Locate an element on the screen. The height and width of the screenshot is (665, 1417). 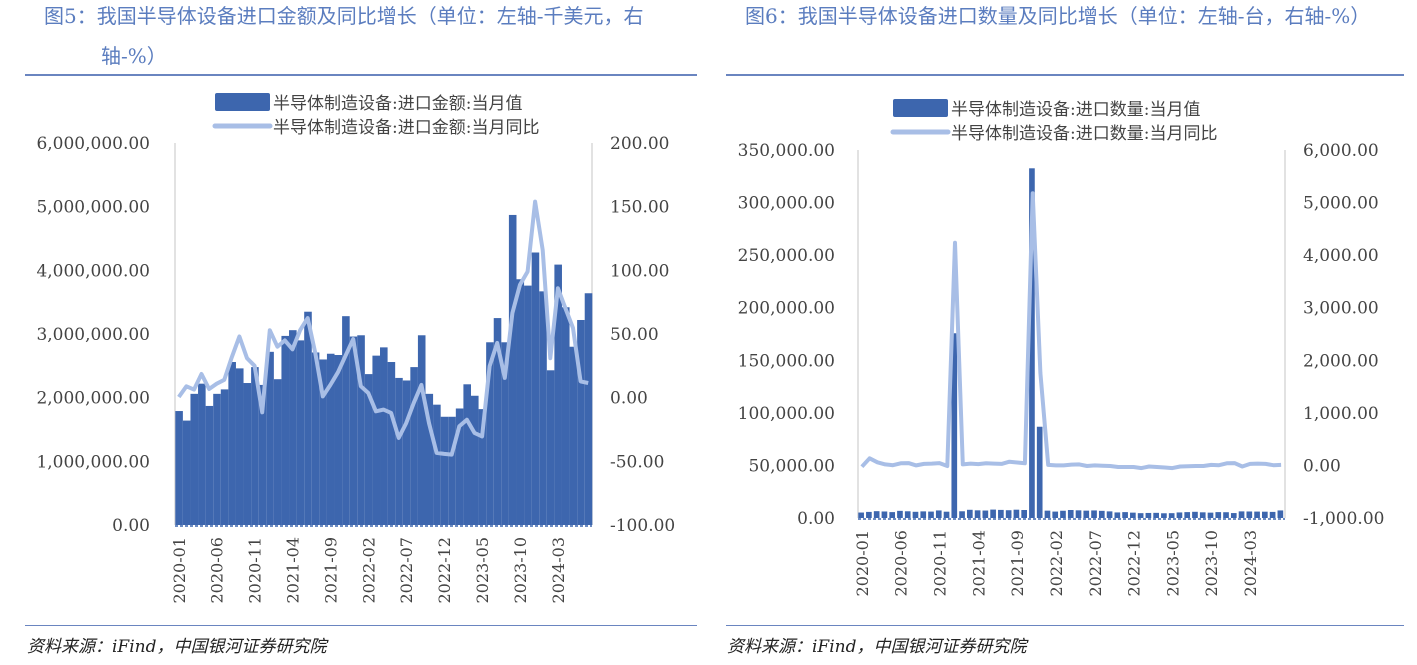
yoy-line is located at coordinates (383, 328).